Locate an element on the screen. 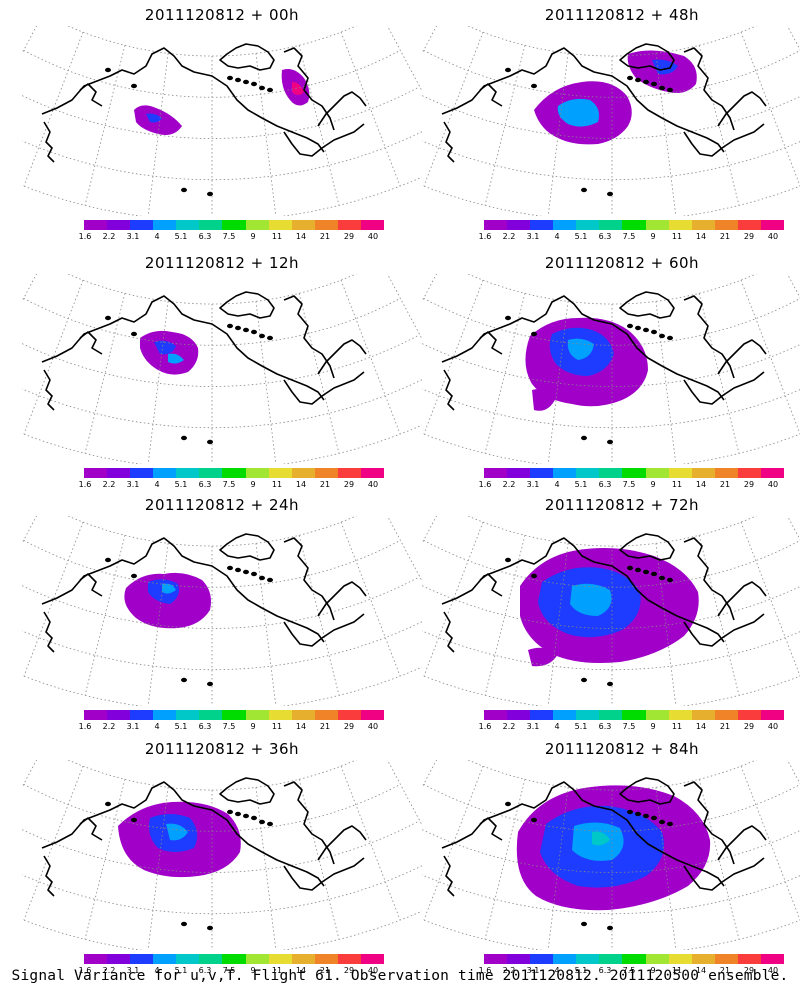  polar-projection-map is located at coordinates (222, 121).